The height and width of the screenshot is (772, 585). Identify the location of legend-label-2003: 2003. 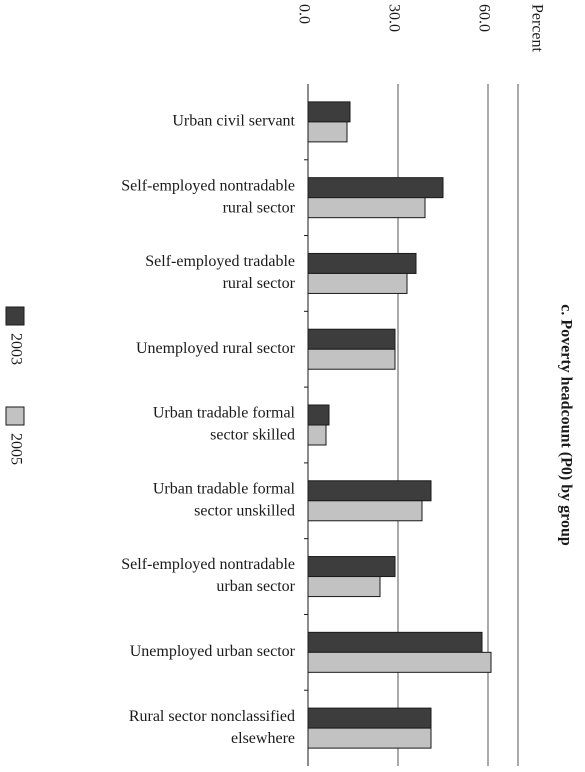
(15, 349).